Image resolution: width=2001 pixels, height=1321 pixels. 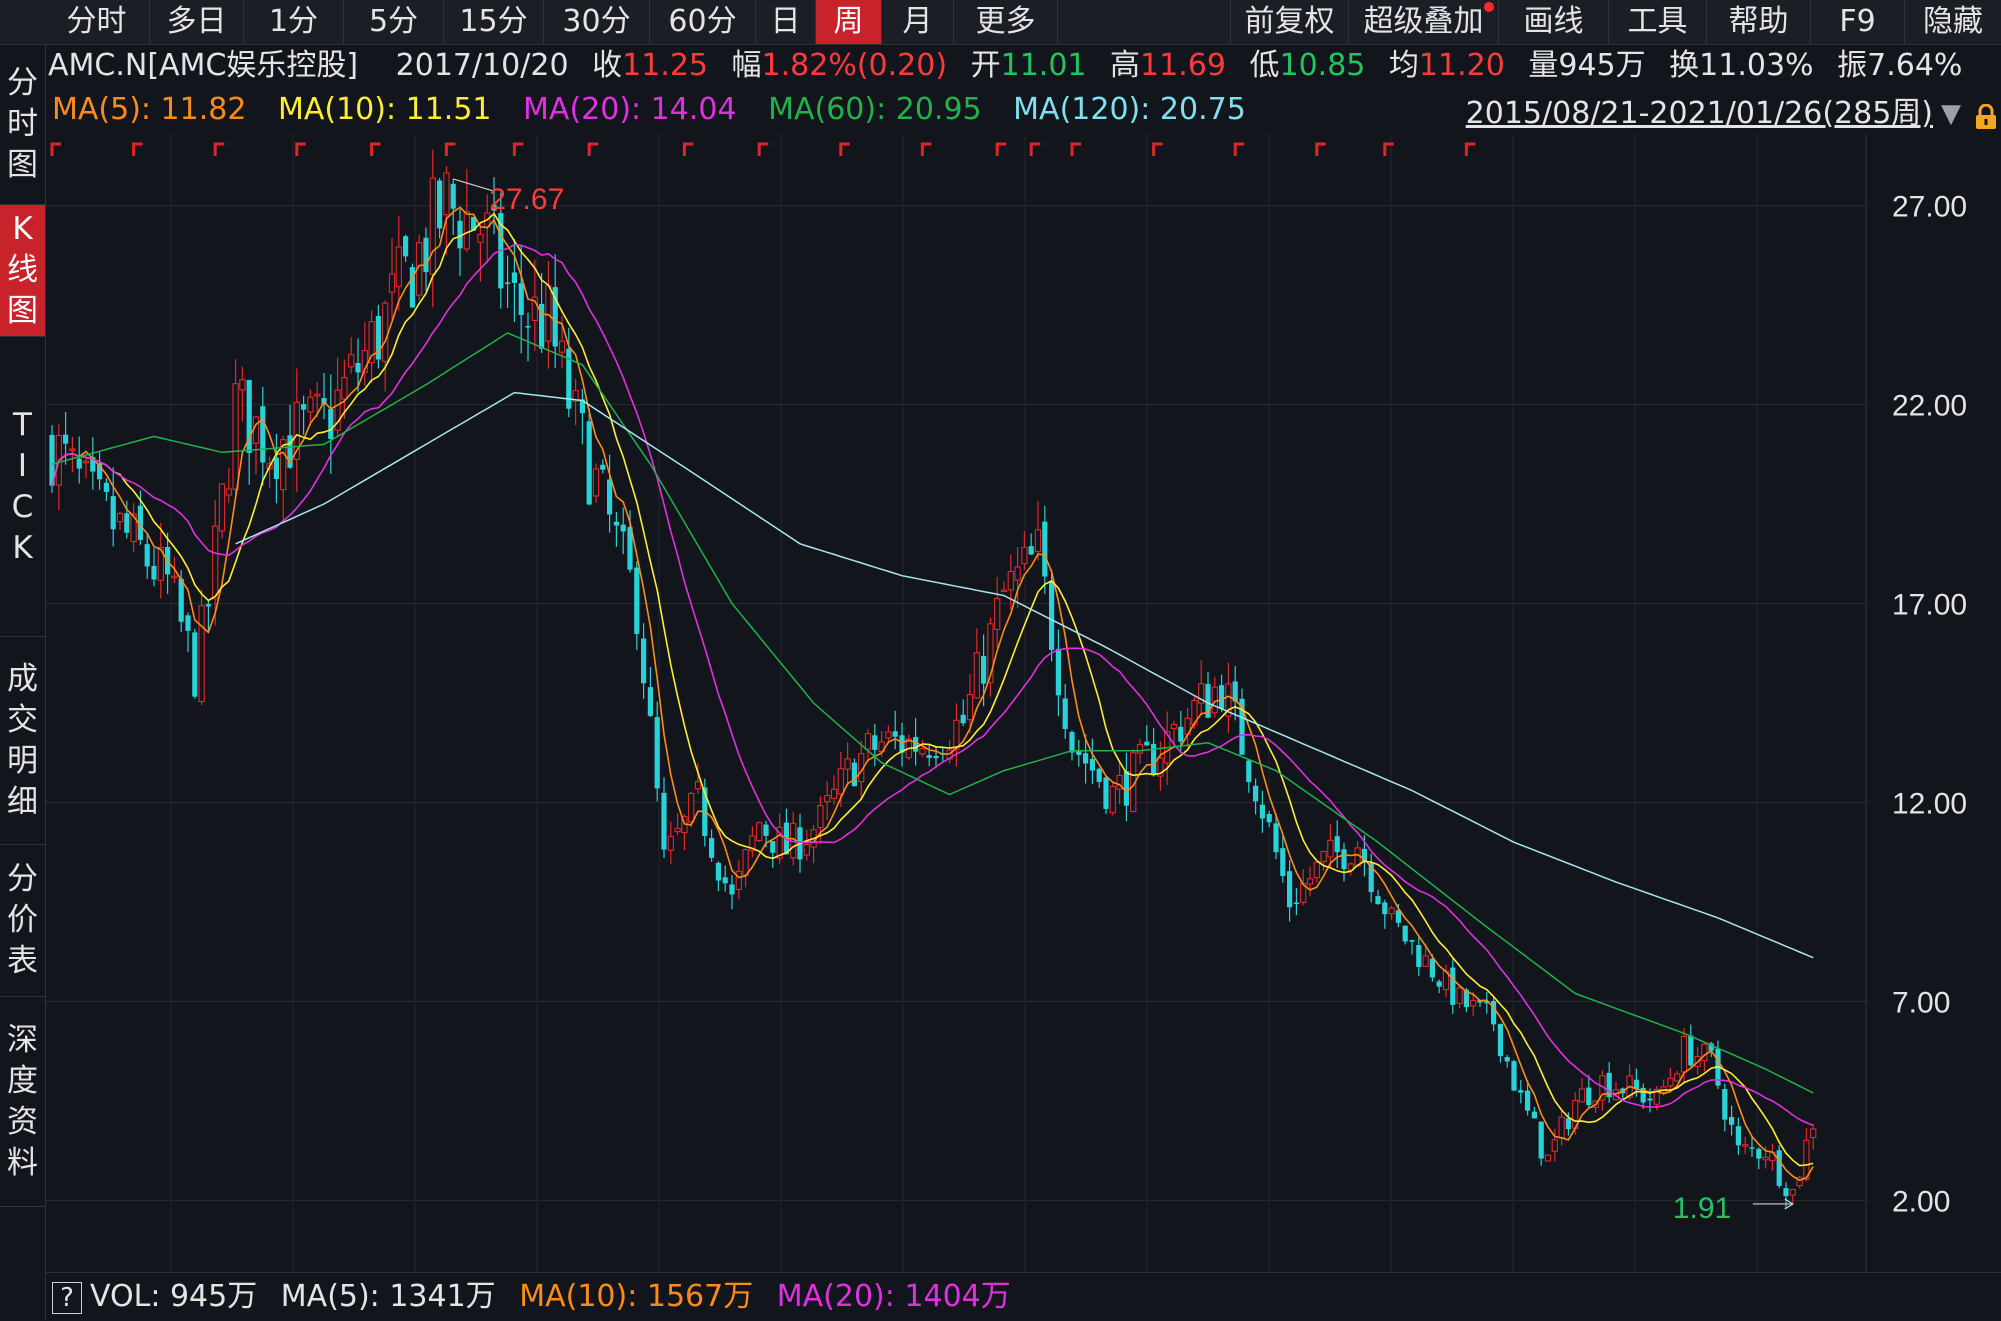 I want to click on sidebar-item-deep-info: 深度资料, so click(x=22, y=1102).